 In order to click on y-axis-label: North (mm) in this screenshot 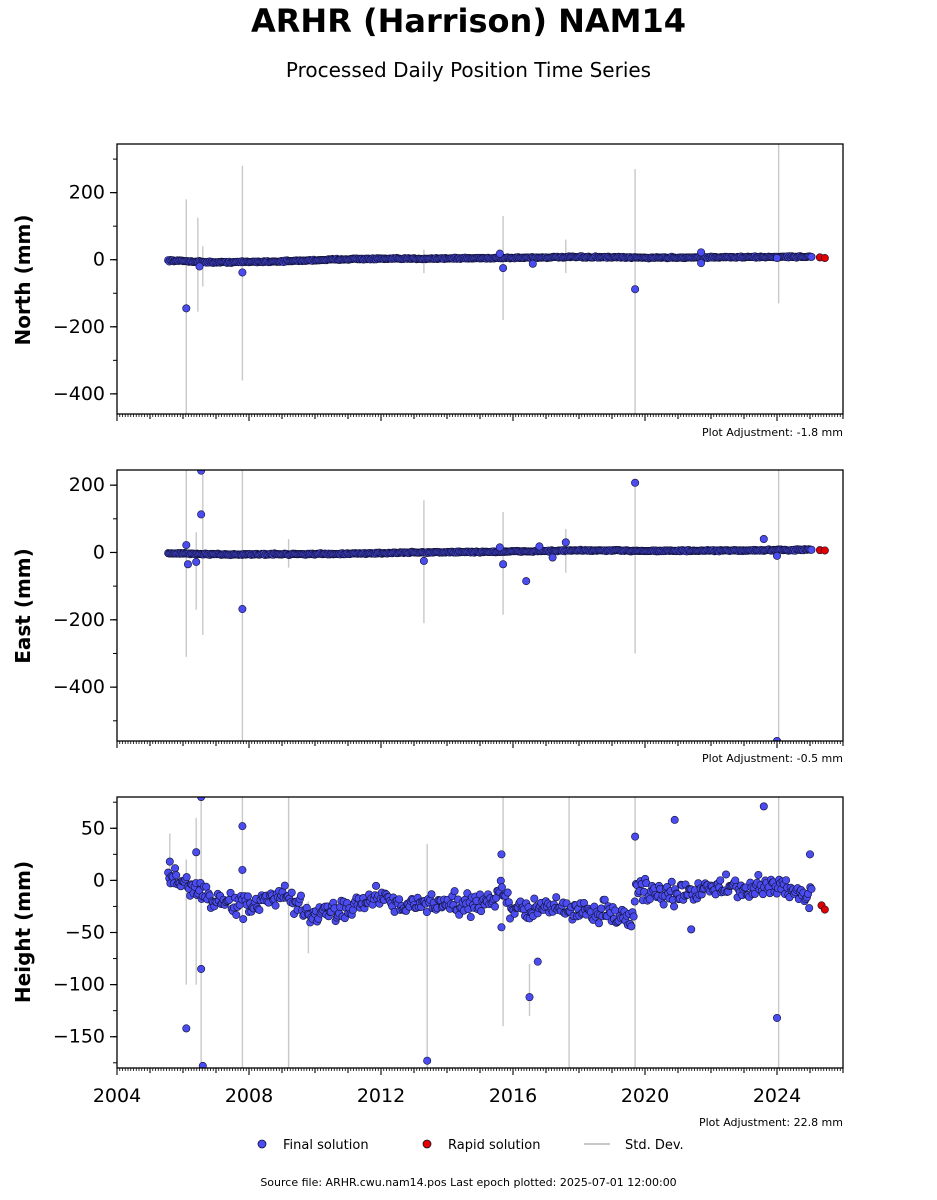, I will do `click(23, 279)`.